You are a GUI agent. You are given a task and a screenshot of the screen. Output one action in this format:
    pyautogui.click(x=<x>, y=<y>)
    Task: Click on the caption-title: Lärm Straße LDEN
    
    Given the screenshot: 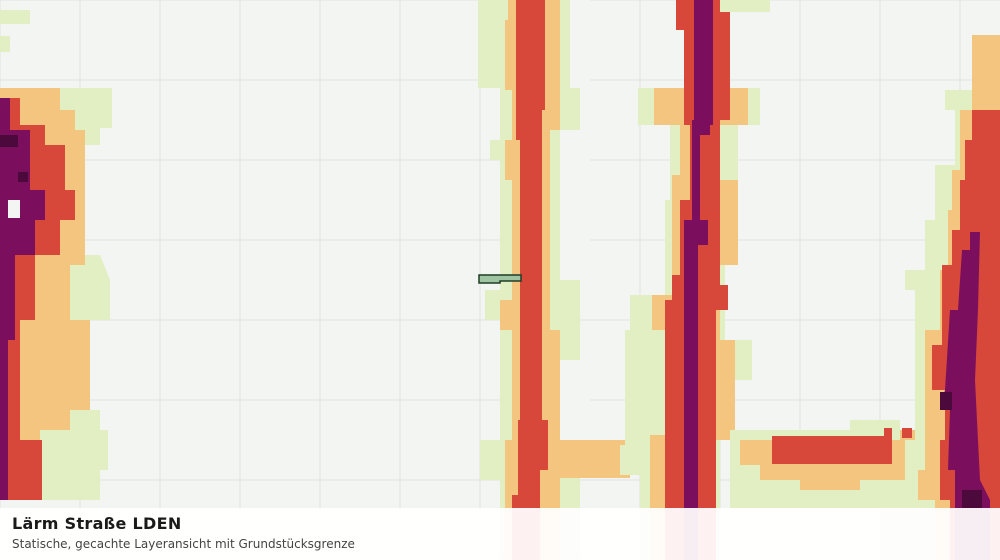 What is the action you would take?
    pyautogui.click(x=97, y=523)
    